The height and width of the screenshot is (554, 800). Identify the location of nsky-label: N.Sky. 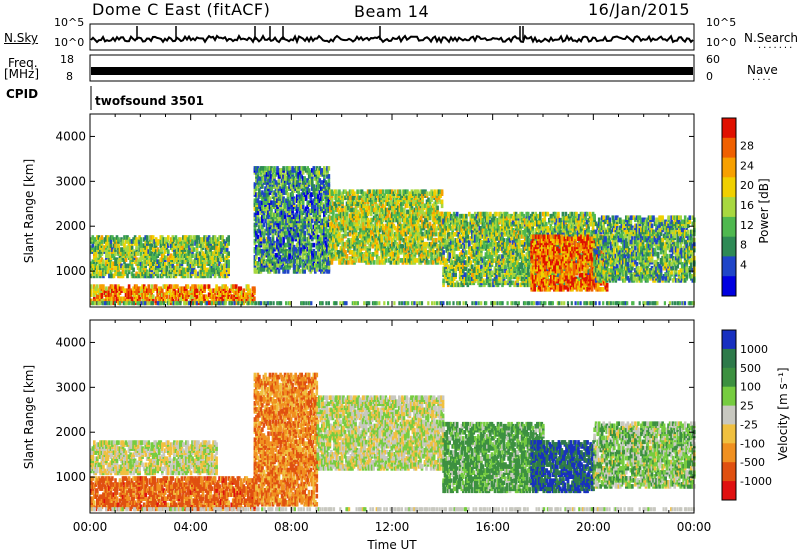
(21, 38).